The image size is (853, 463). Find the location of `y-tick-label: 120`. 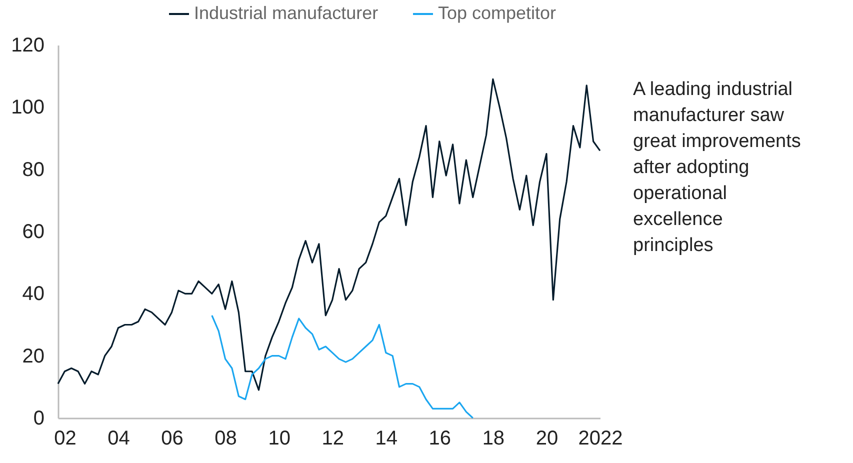

y-tick-label: 120 is located at coordinates (27, 45).